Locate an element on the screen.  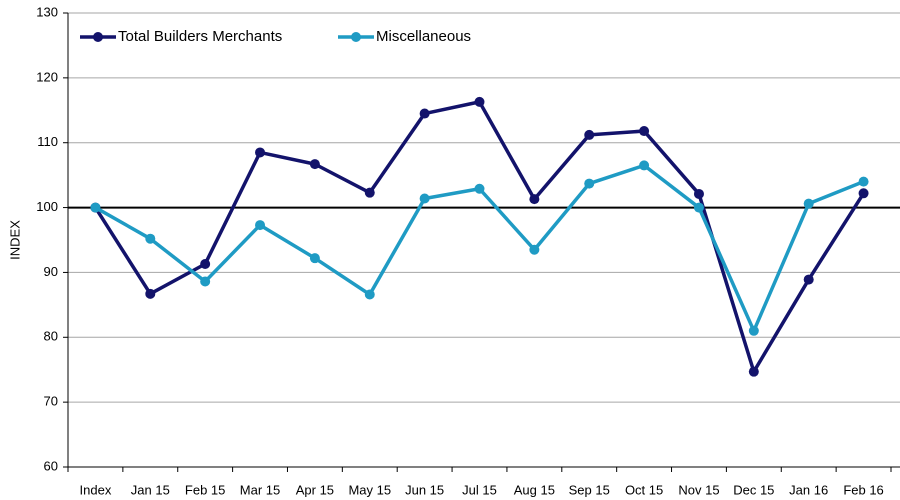
x-tick-label: May 15 is located at coordinates (369, 489).